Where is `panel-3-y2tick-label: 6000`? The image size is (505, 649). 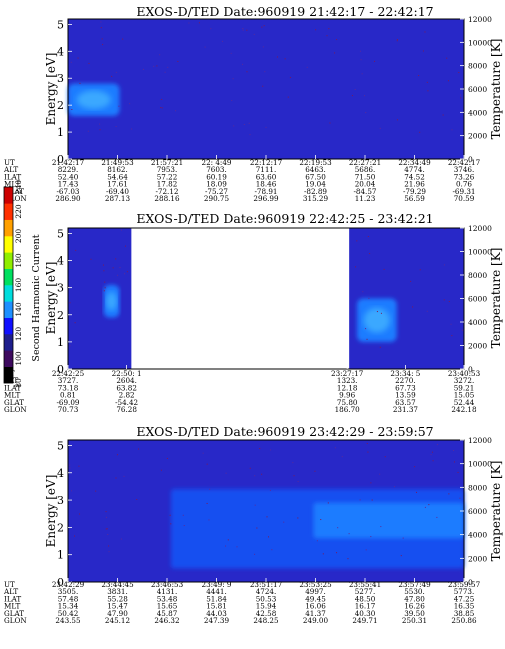 panel-3-y2tick-label: 6000 is located at coordinates (477, 511).